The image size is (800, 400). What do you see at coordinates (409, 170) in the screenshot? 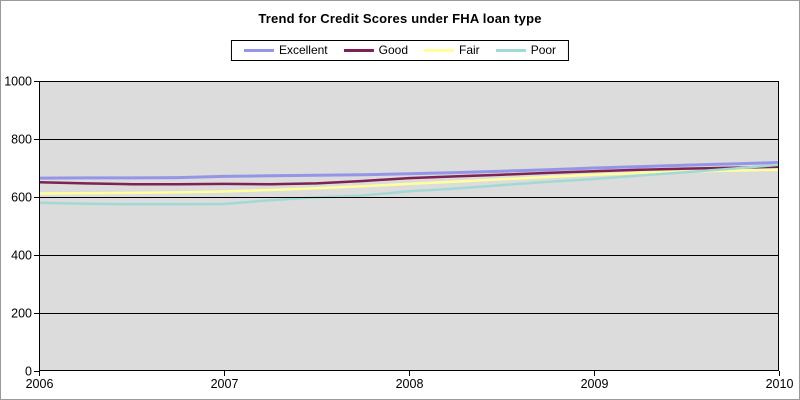
I see `series-line-excellent` at bounding box center [409, 170].